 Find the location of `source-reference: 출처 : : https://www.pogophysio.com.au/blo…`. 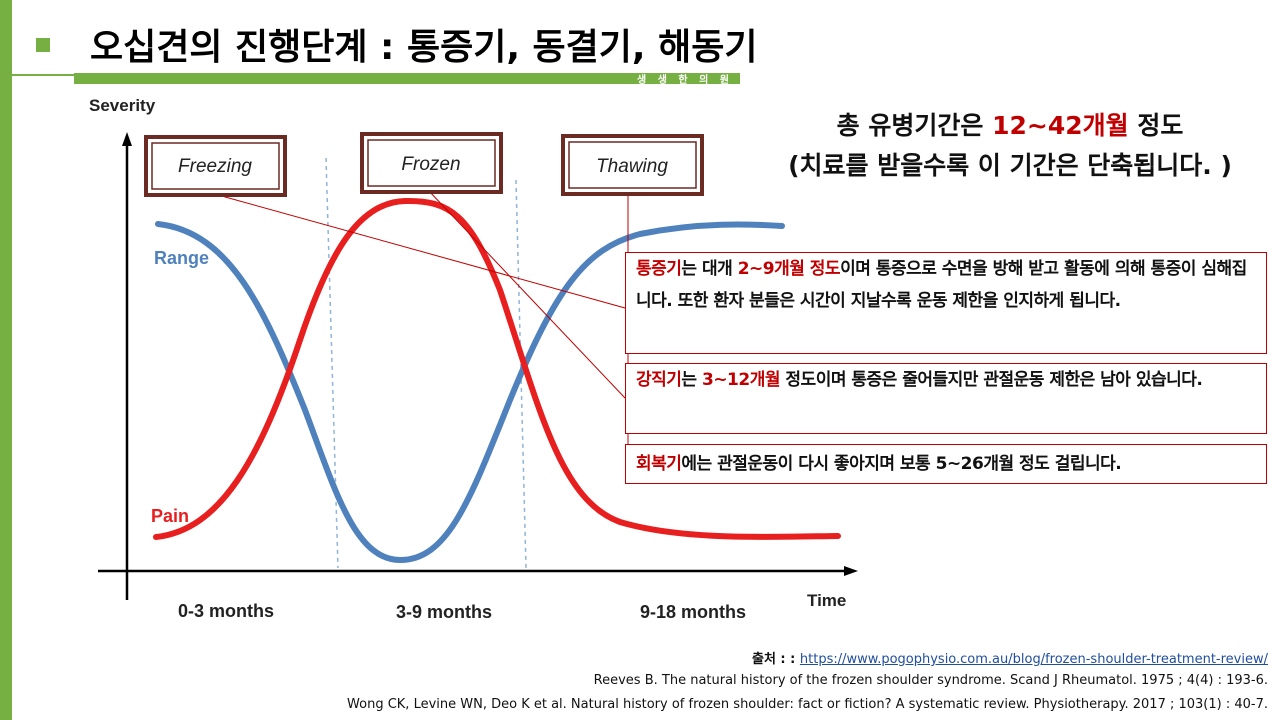

source-reference: 출처 : : https://www.pogophysio.com.au/blo… is located at coordinates (1010, 657).